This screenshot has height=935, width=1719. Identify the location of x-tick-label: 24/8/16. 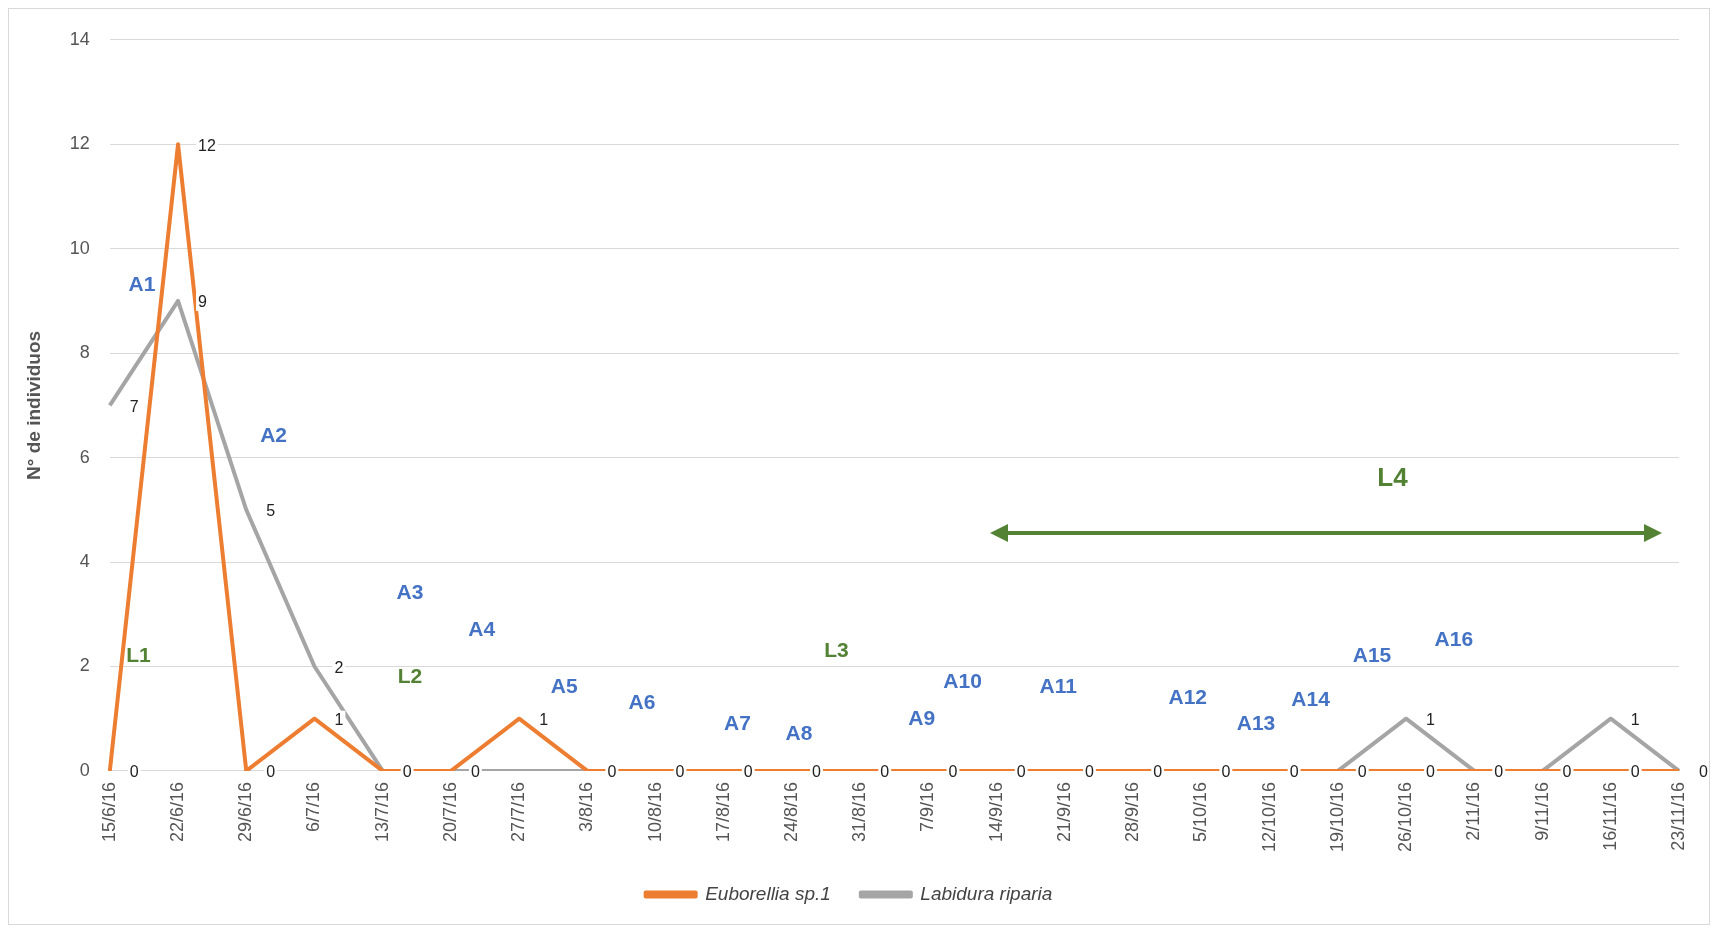
(791, 811).